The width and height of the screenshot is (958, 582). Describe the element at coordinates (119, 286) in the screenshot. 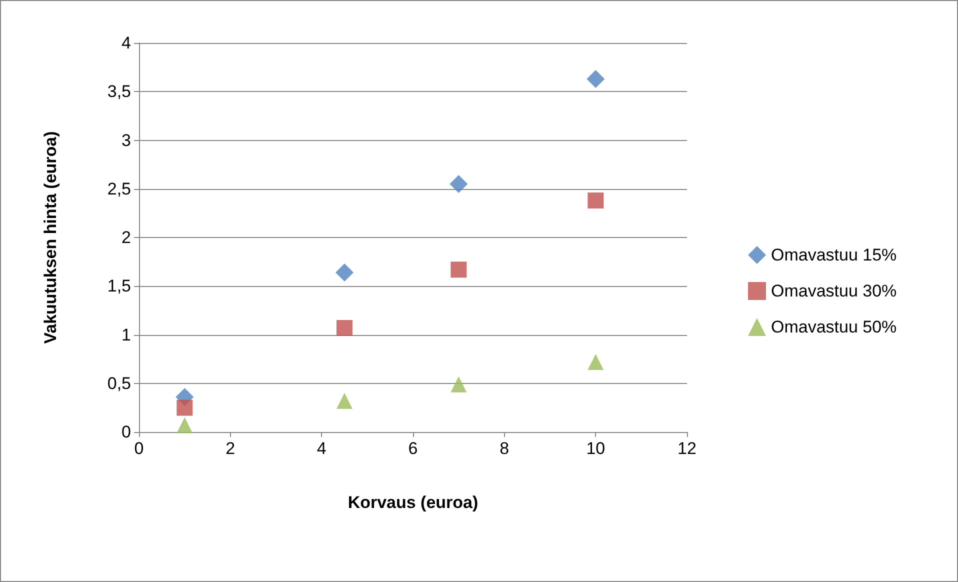

I see `y-tick-label: 1,5` at that location.